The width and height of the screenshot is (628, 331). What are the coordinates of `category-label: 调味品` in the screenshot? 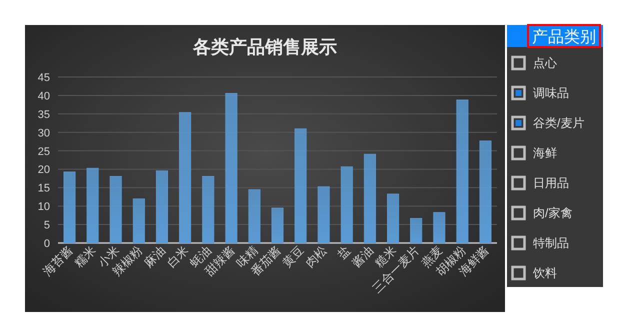 It's located at (551, 93).